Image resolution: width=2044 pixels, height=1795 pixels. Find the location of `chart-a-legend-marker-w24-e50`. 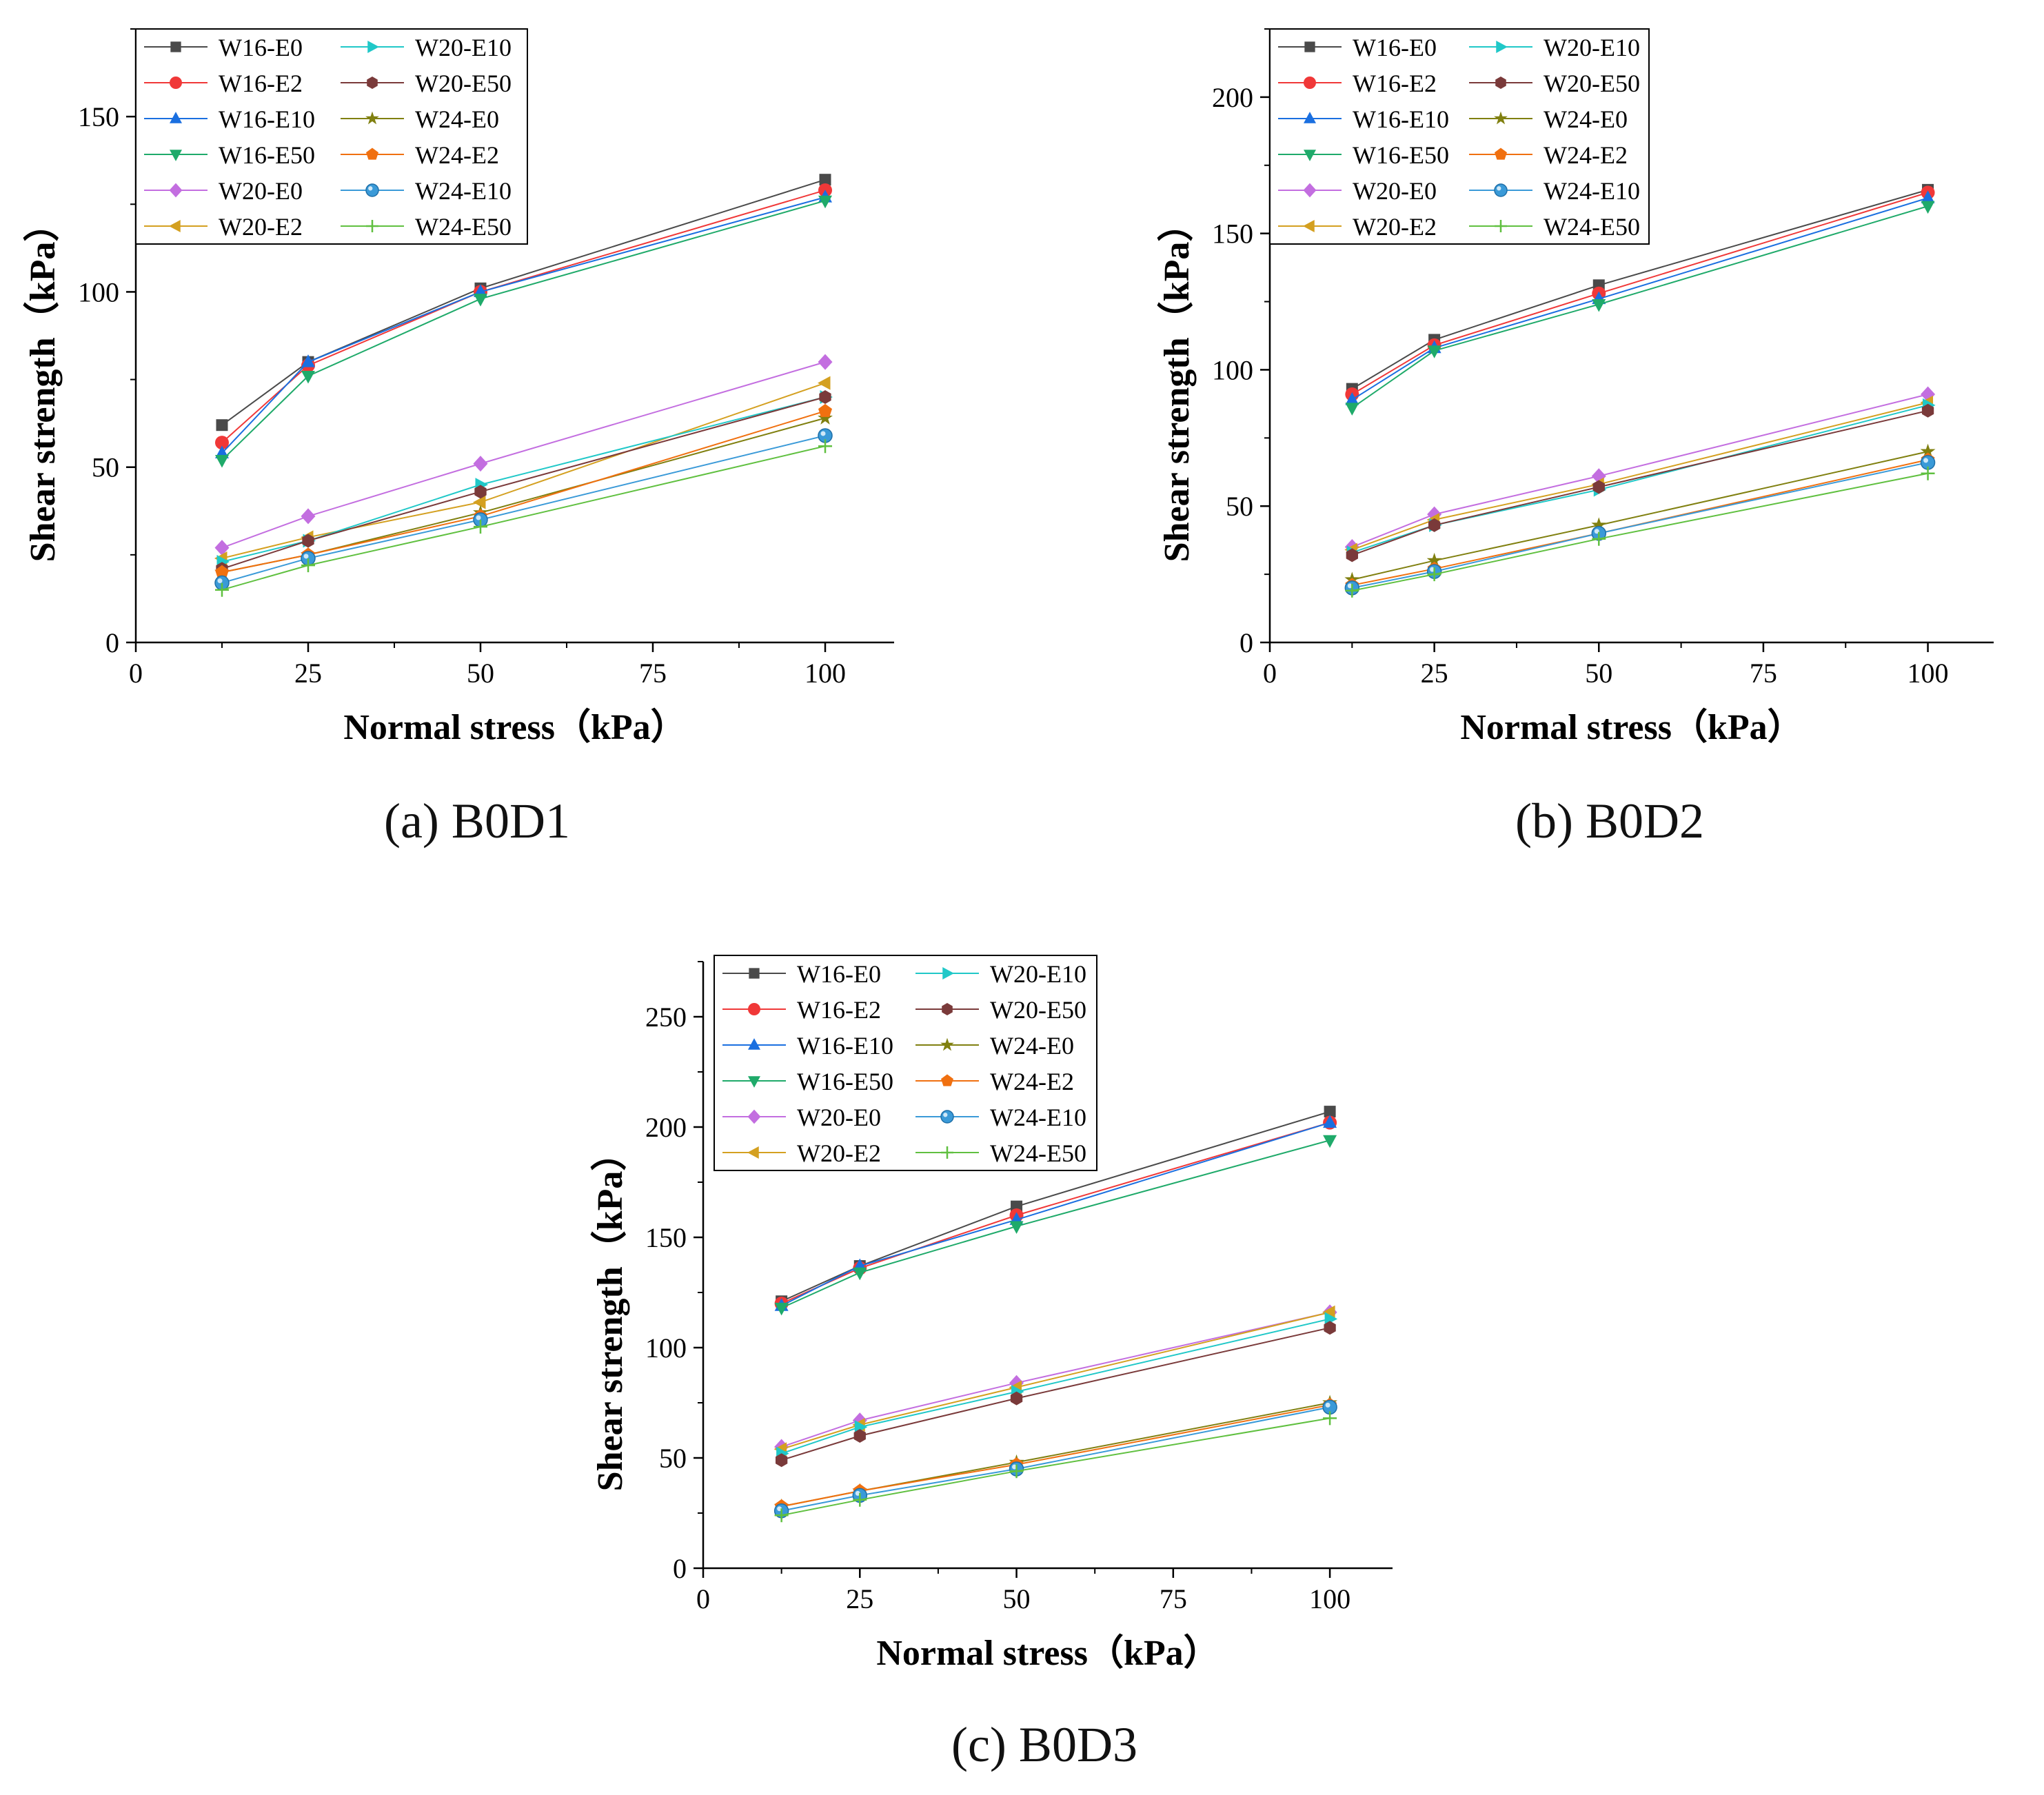

chart-a-legend-marker-w24-e50 is located at coordinates (372, 226).